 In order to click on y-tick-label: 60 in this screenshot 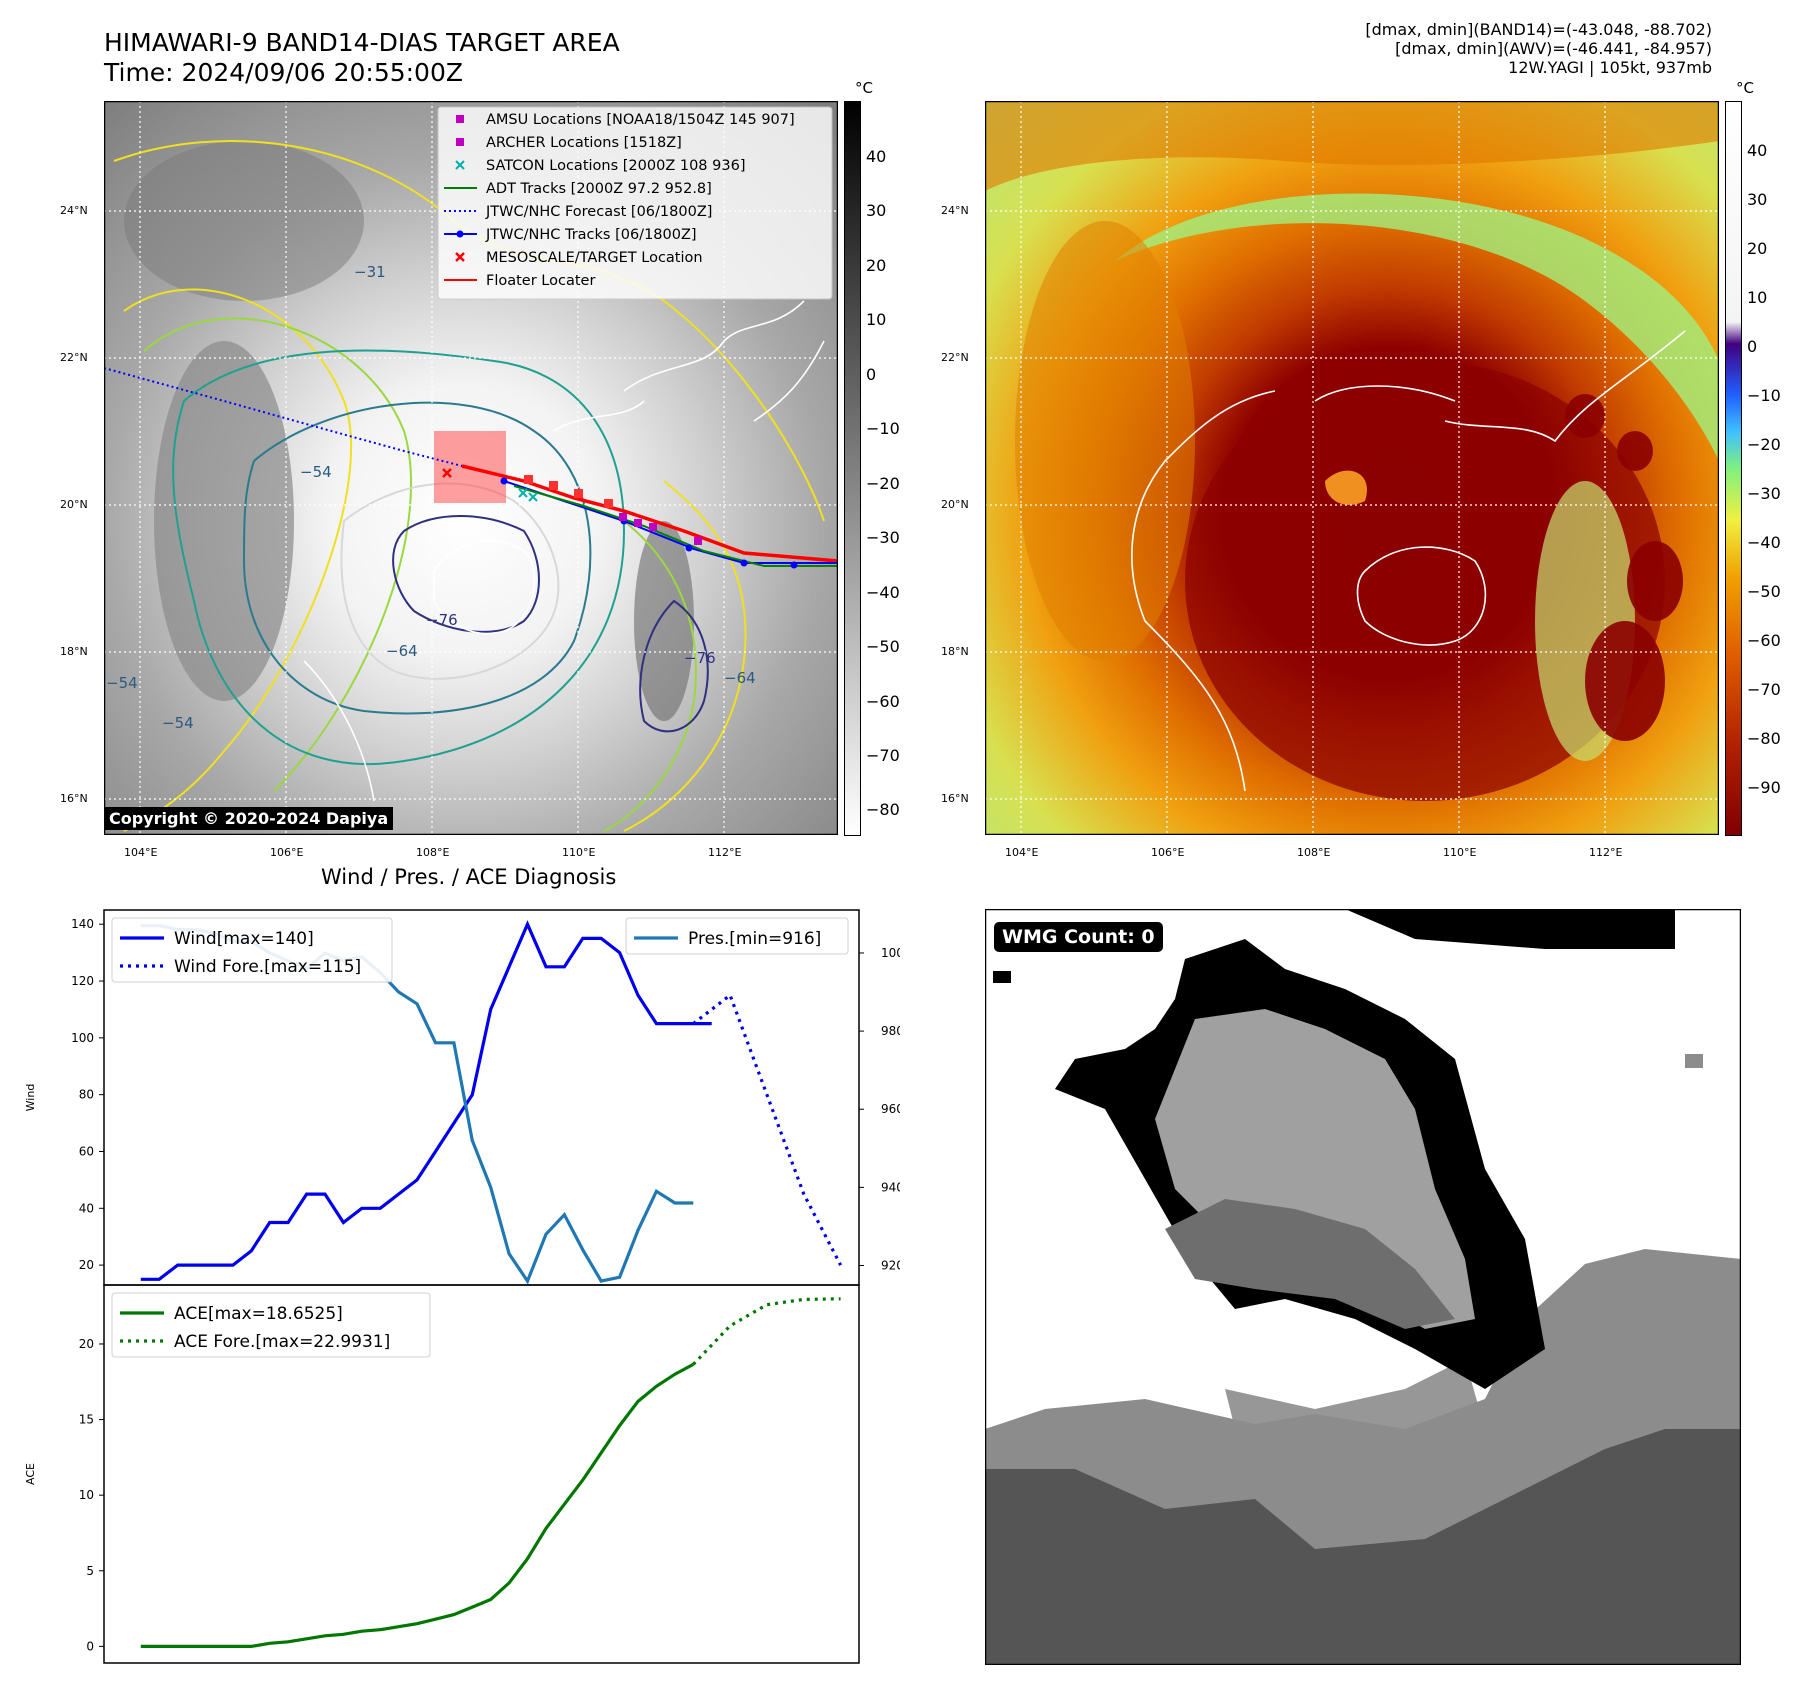, I will do `click(86, 1151)`.